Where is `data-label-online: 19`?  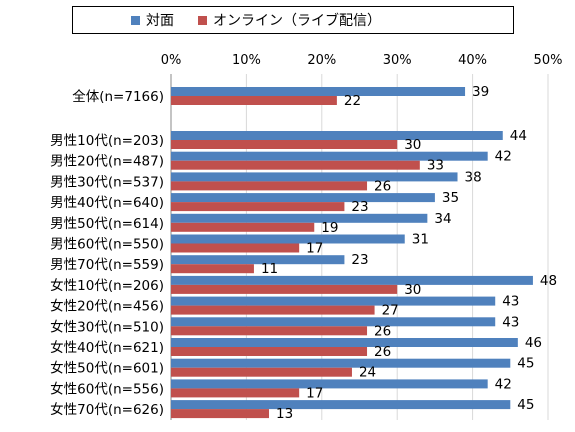
data-label-online: 19 is located at coordinates (329, 228).